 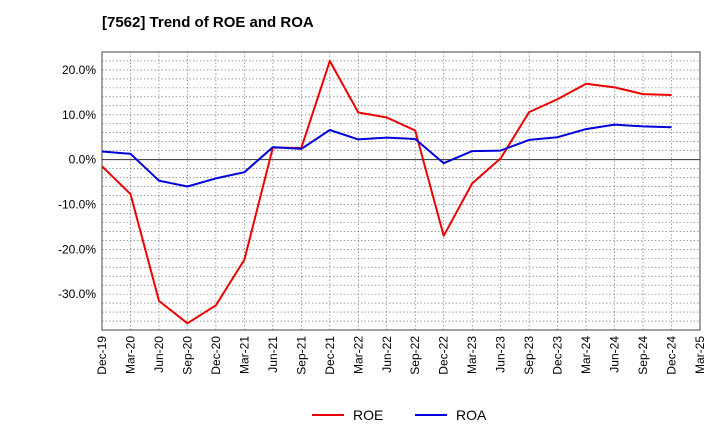 What do you see at coordinates (386, 155) in the screenshot?
I see `series-line-roa` at bounding box center [386, 155].